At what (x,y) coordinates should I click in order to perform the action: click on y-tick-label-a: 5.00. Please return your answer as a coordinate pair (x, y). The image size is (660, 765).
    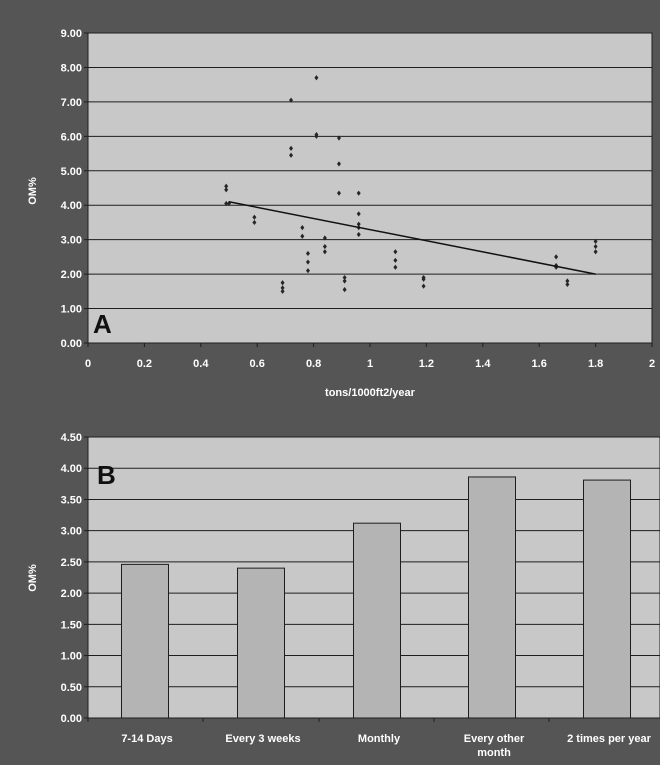
    Looking at the image, I should click on (71, 172).